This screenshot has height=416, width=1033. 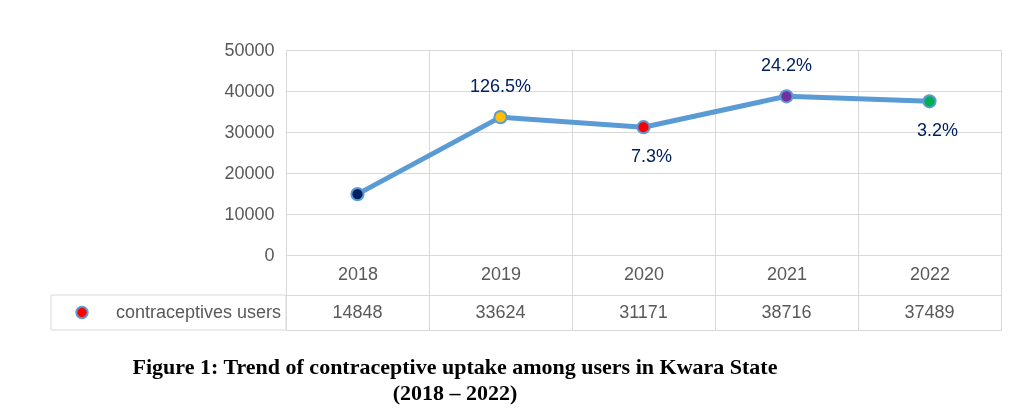 What do you see at coordinates (249, 213) in the screenshot?
I see `y-tick-label: 10000` at bounding box center [249, 213].